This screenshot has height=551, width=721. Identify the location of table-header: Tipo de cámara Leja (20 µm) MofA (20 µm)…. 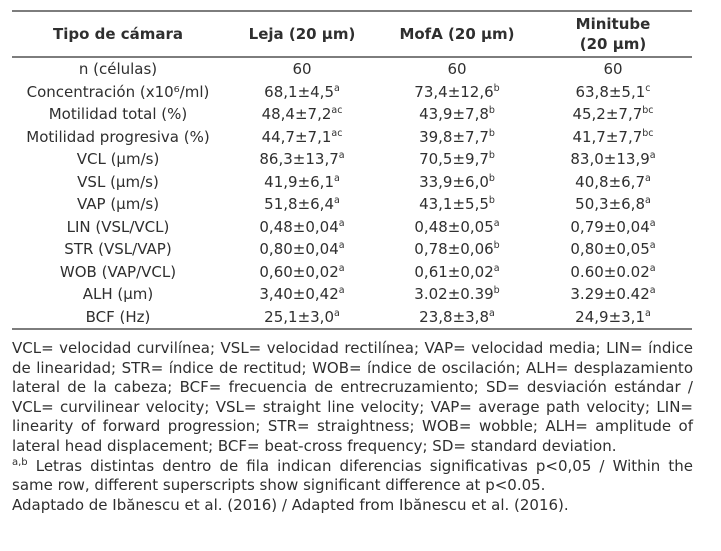
(352, 34).